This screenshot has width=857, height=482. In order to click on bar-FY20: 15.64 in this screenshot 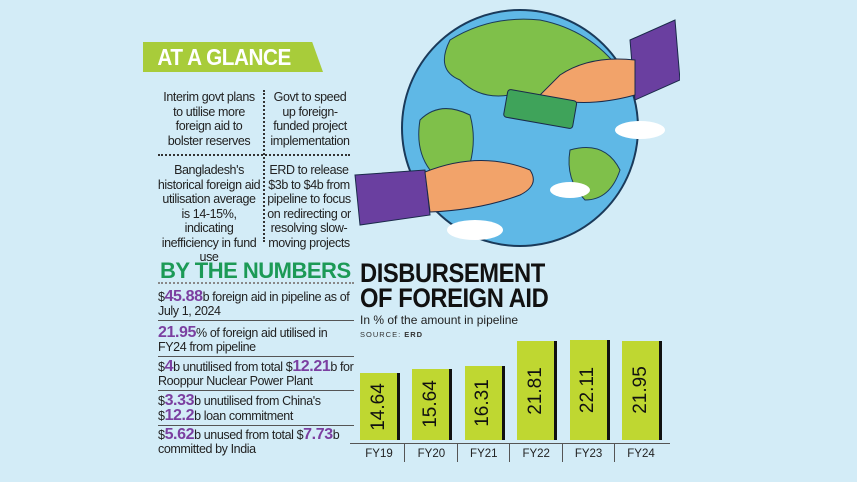, I will do `click(431, 404)`.